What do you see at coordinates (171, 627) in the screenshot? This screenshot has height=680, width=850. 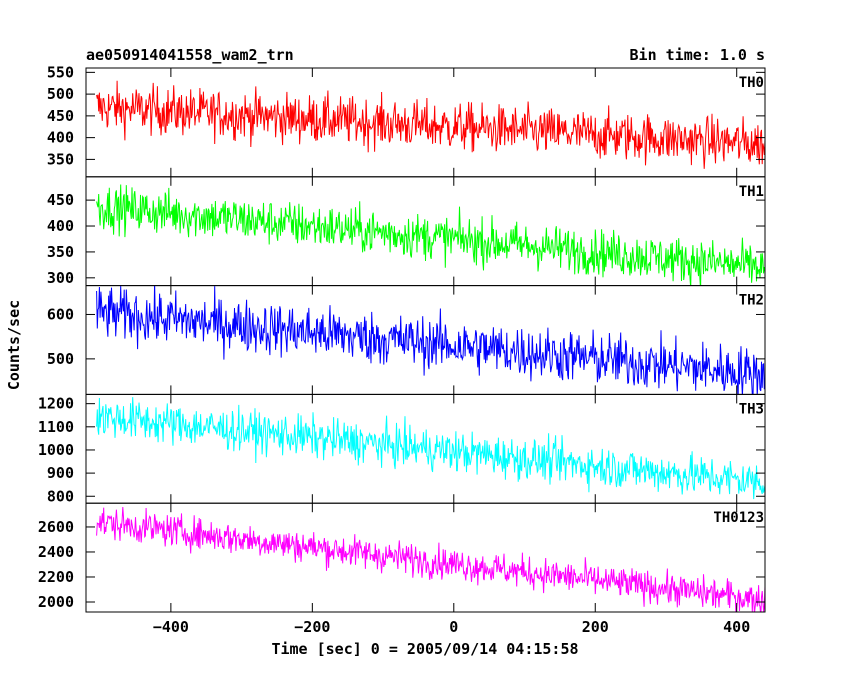 I see `x-tick-label: −400` at bounding box center [171, 627].